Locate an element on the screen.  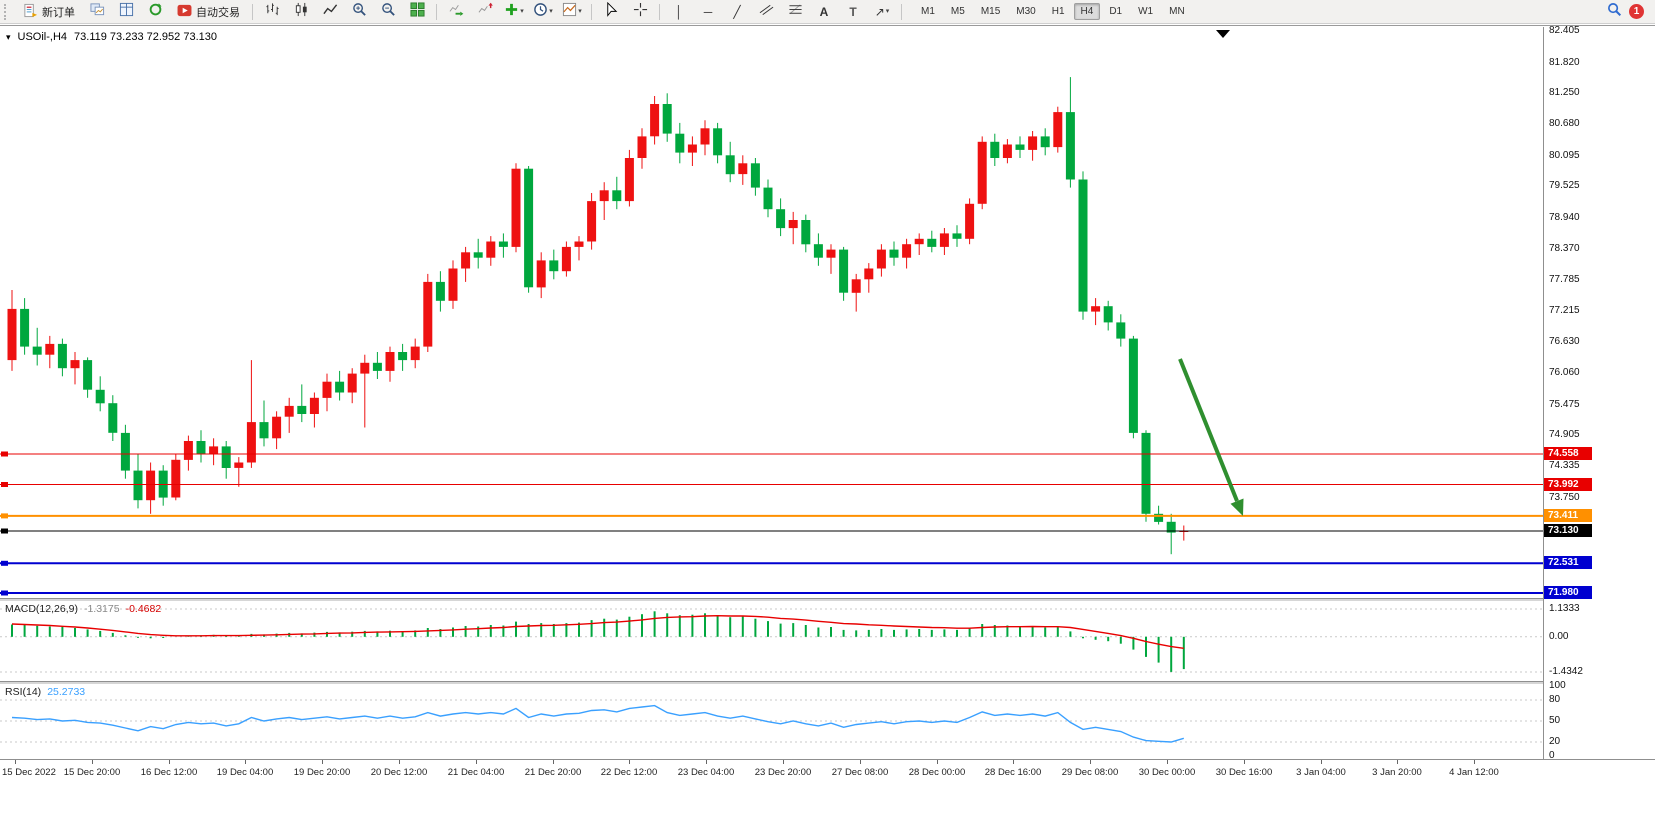
zoom-out-button is located at coordinates (388, 12).